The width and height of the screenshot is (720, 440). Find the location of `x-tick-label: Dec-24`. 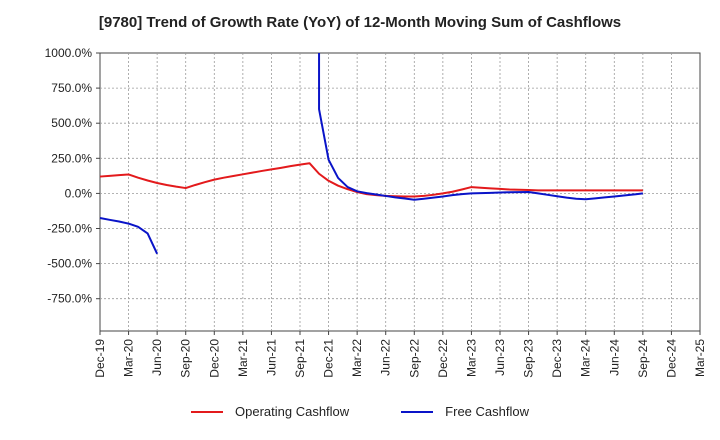

x-tick-label: Dec-24 is located at coordinates (671, 358).